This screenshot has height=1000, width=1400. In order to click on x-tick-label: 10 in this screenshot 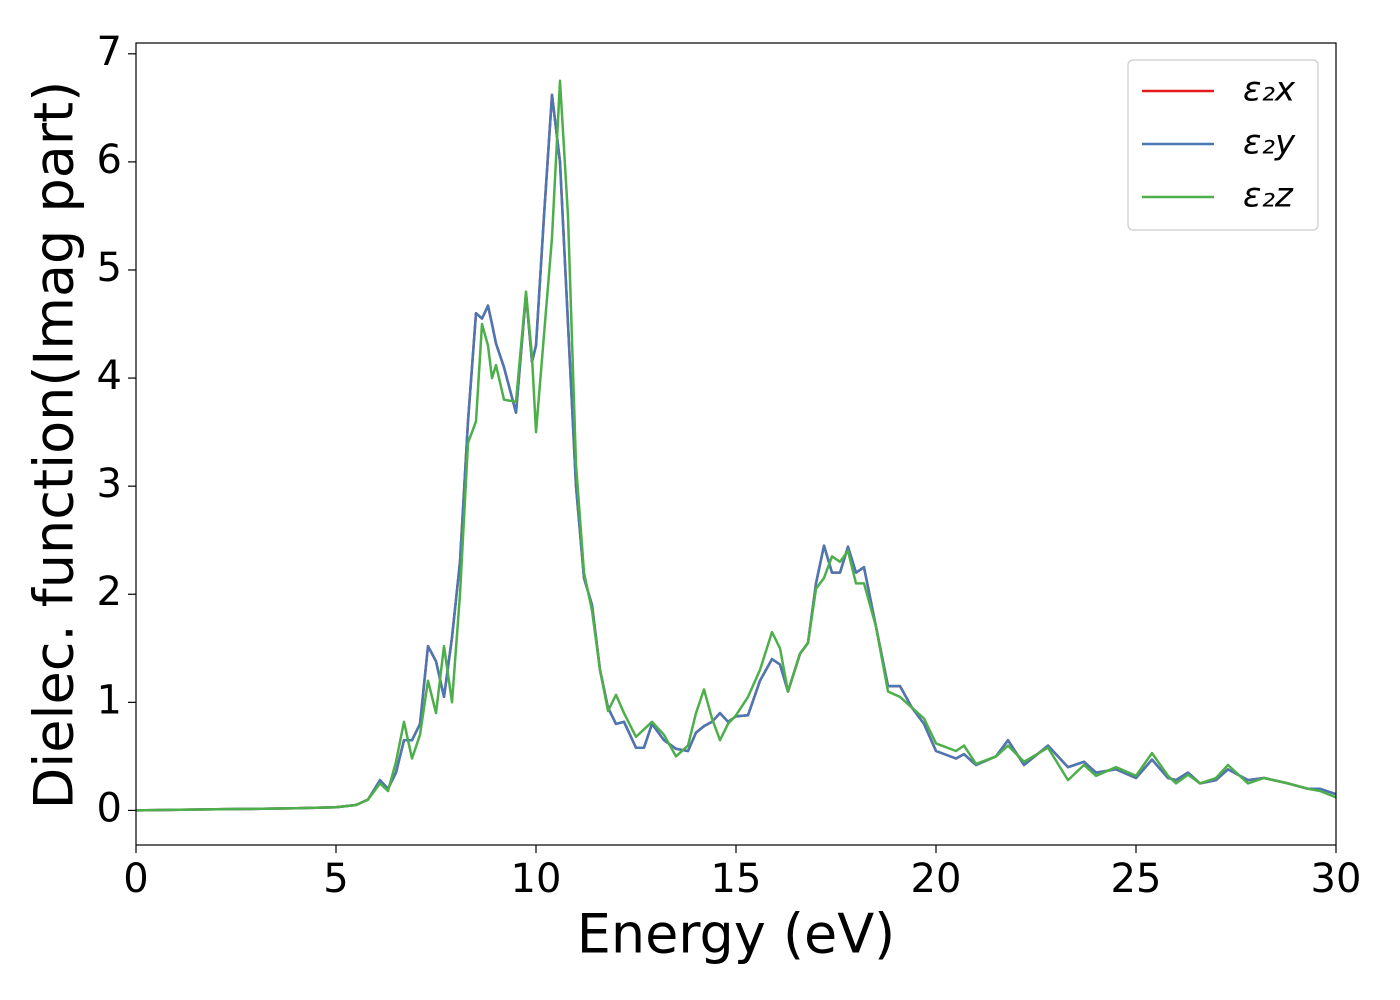, I will do `click(536, 879)`.